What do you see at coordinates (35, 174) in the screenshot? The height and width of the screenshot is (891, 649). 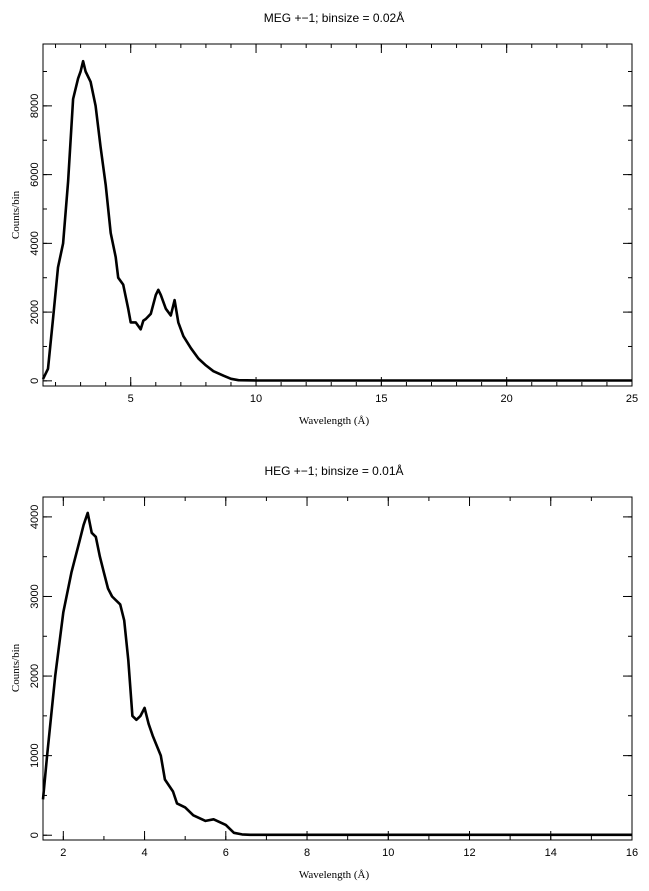 I see `y-tick-label: 6000` at bounding box center [35, 174].